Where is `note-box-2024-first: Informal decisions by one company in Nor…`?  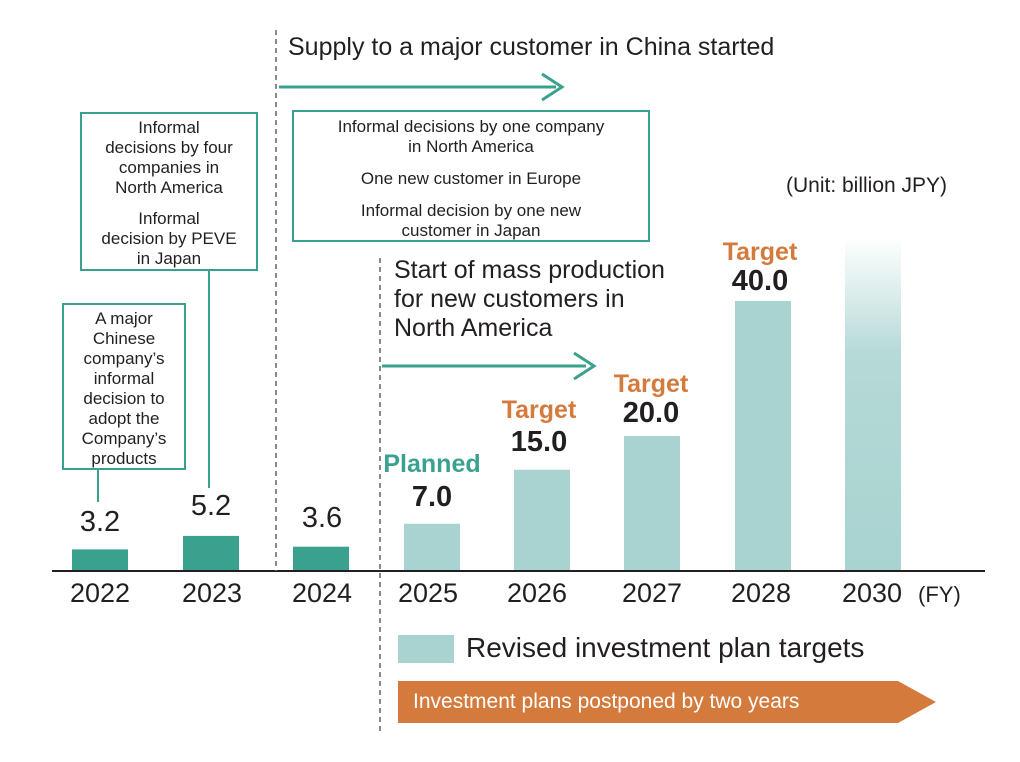 note-box-2024-first: Informal decisions by one company in Nor… is located at coordinates (471, 136).